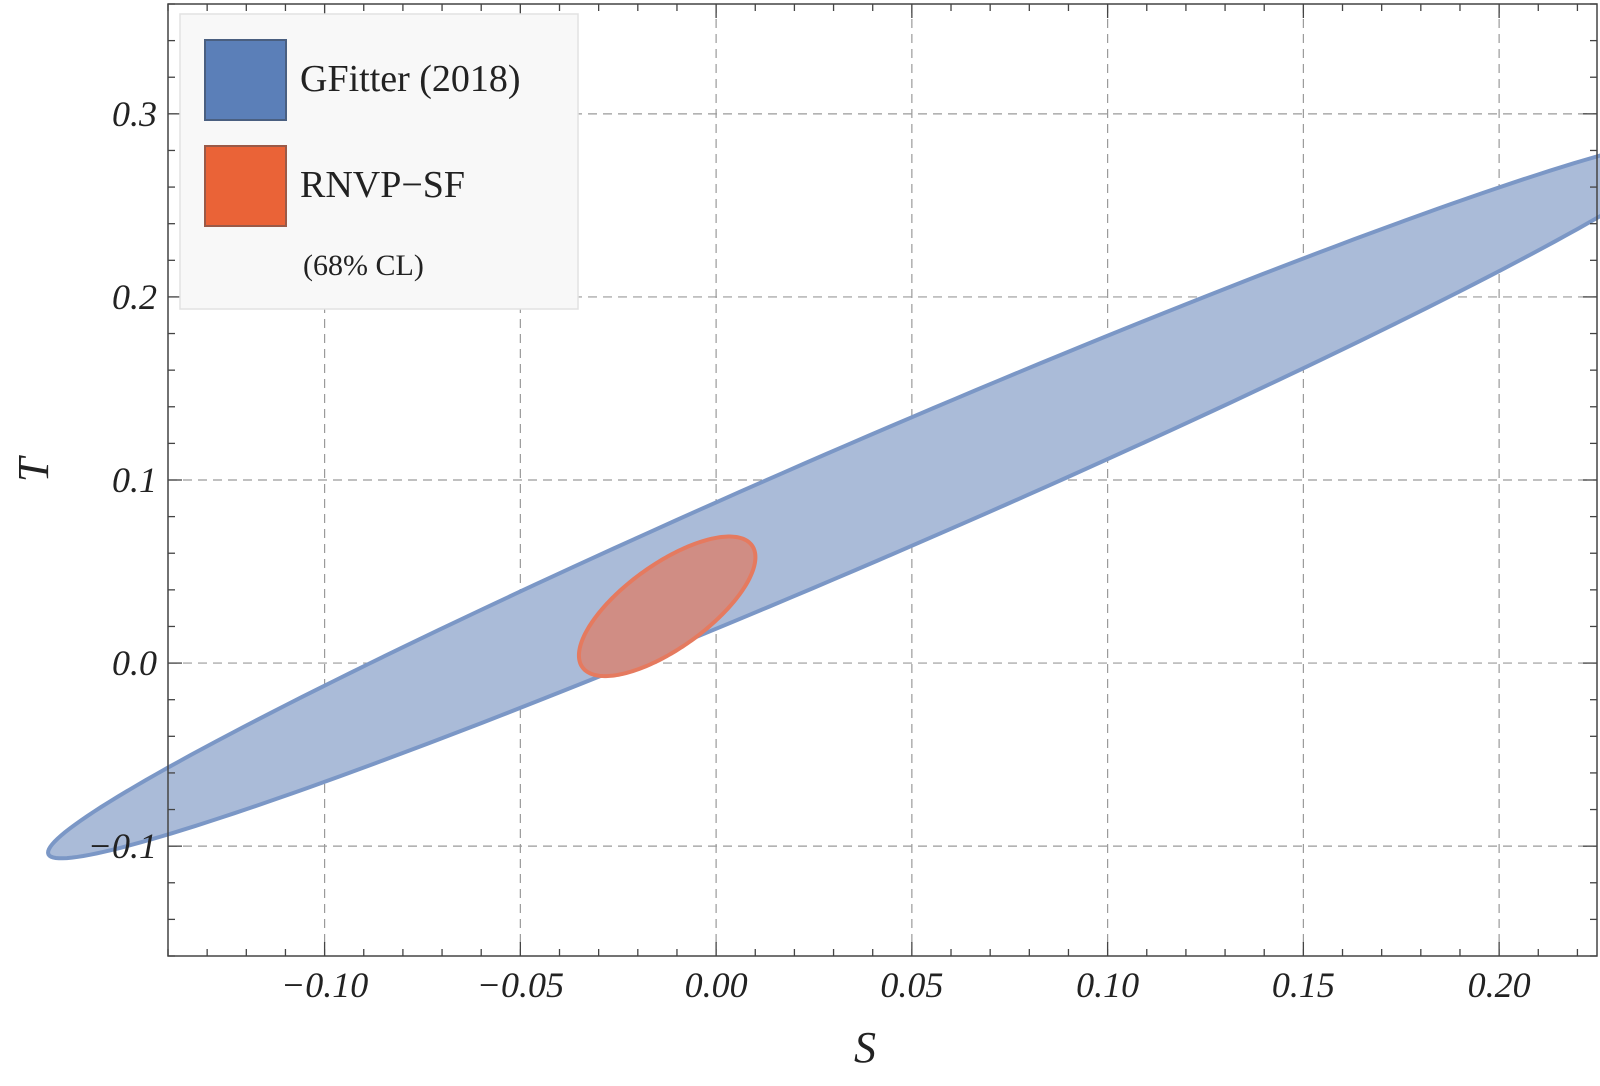 The height and width of the screenshot is (1086, 1600). Describe the element at coordinates (245, 80) in the screenshot. I see `legend-swatch-gfitter` at that location.